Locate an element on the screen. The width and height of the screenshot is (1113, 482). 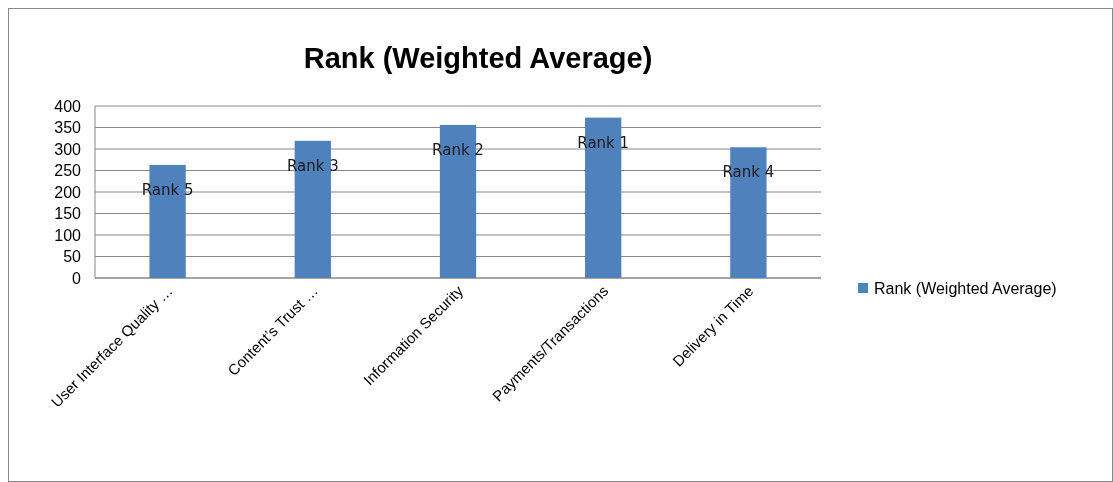
y-tick-label: 300 is located at coordinates (68, 149).